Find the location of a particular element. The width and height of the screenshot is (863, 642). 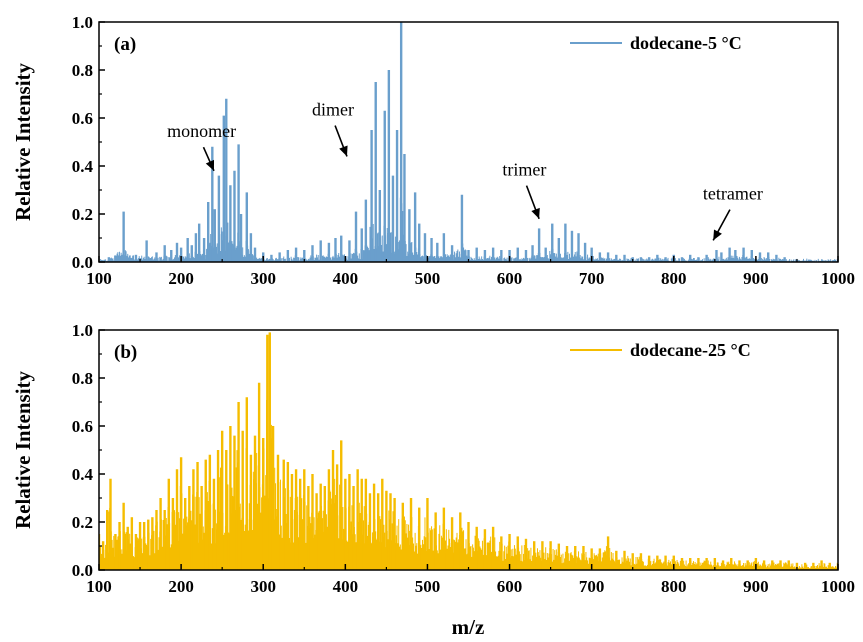

annotation-label: trimer is located at coordinates (524, 170).